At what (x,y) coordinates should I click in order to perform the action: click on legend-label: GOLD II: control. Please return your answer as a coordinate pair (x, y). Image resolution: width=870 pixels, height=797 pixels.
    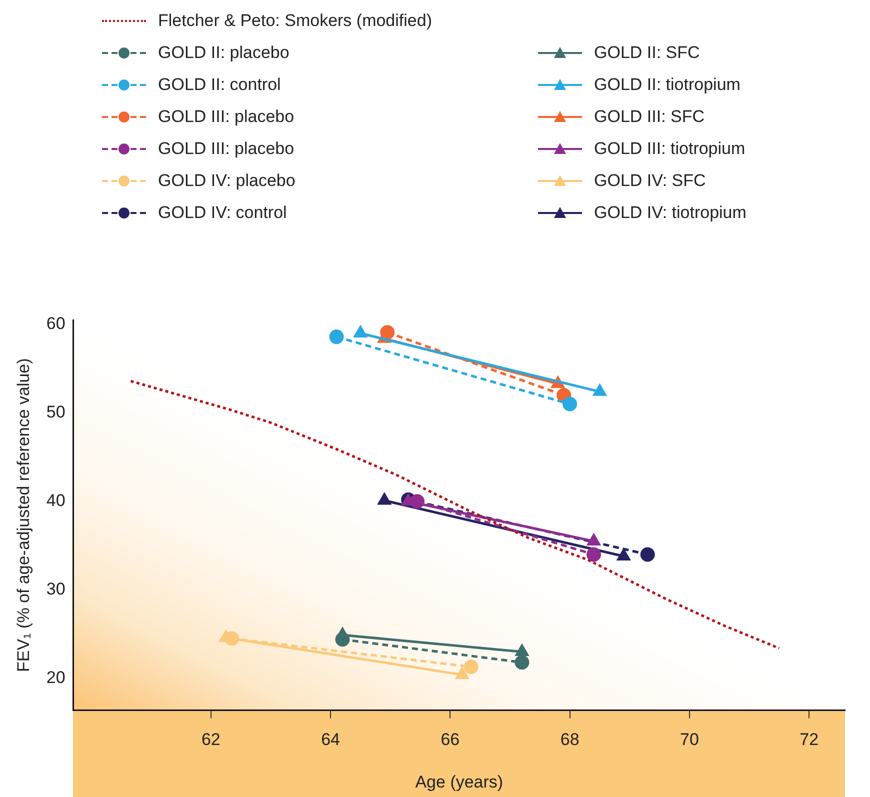
    Looking at the image, I should click on (219, 85).